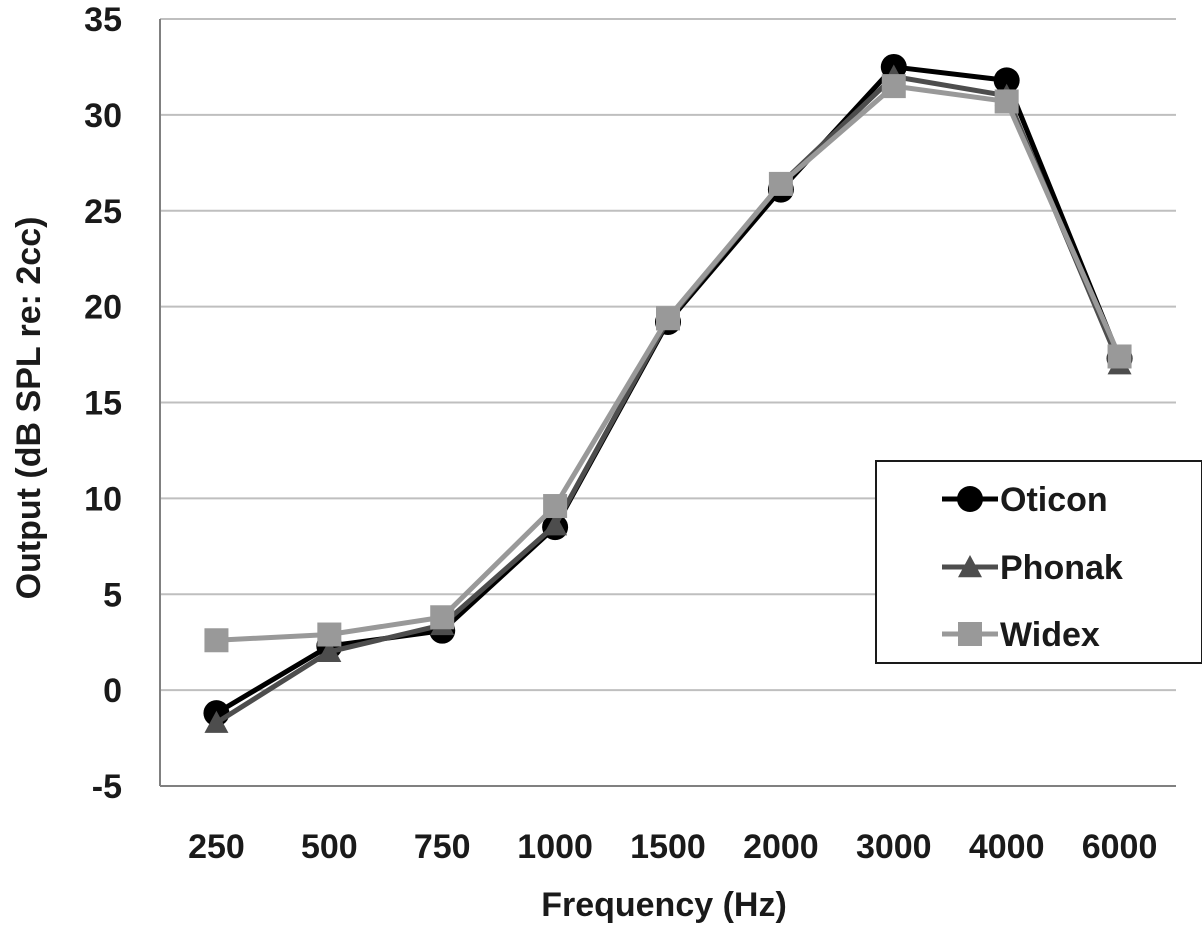 The height and width of the screenshot is (926, 1202). I want to click on x-tick-label: 6000, so click(1120, 847).